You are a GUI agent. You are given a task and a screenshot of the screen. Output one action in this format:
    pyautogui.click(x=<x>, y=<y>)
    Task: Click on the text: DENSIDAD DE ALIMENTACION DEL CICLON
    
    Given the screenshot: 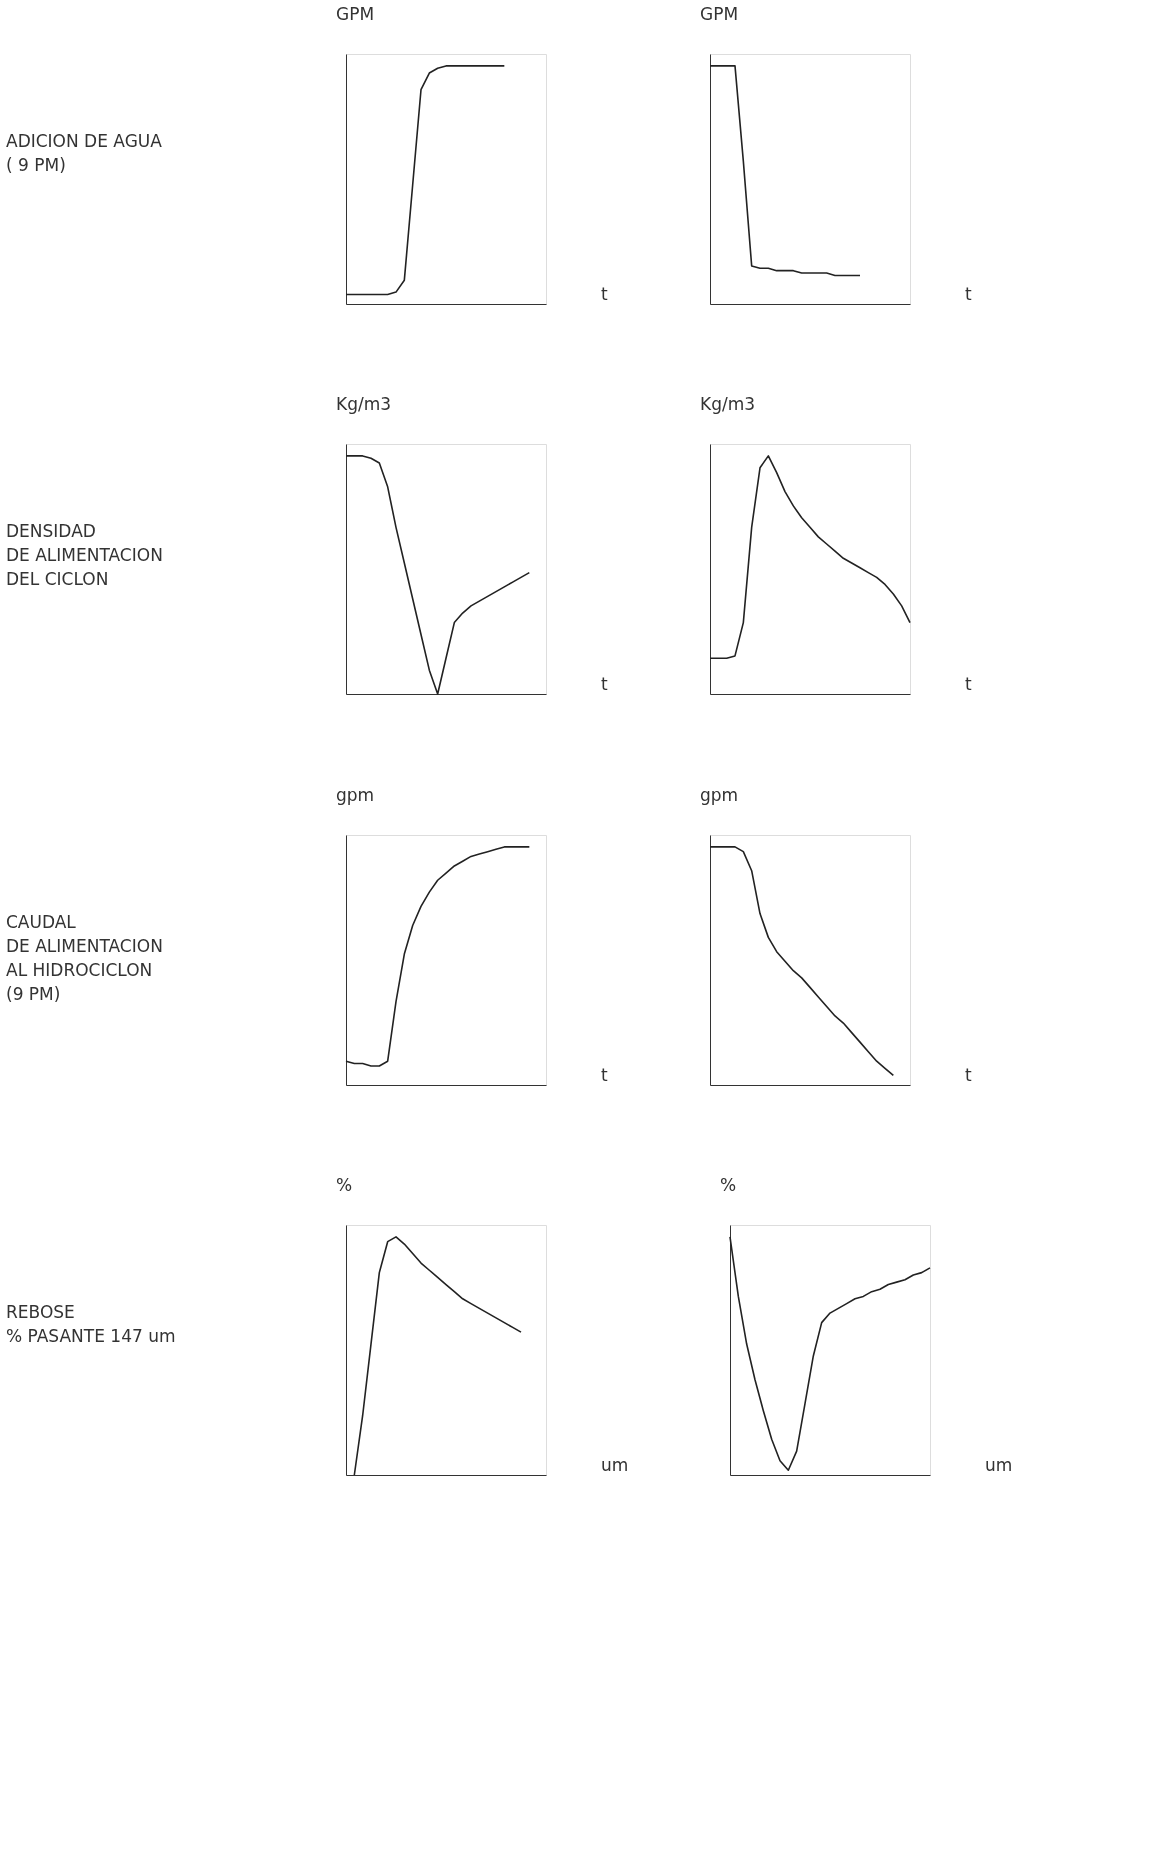 What is the action you would take?
    pyautogui.click(x=84, y=554)
    